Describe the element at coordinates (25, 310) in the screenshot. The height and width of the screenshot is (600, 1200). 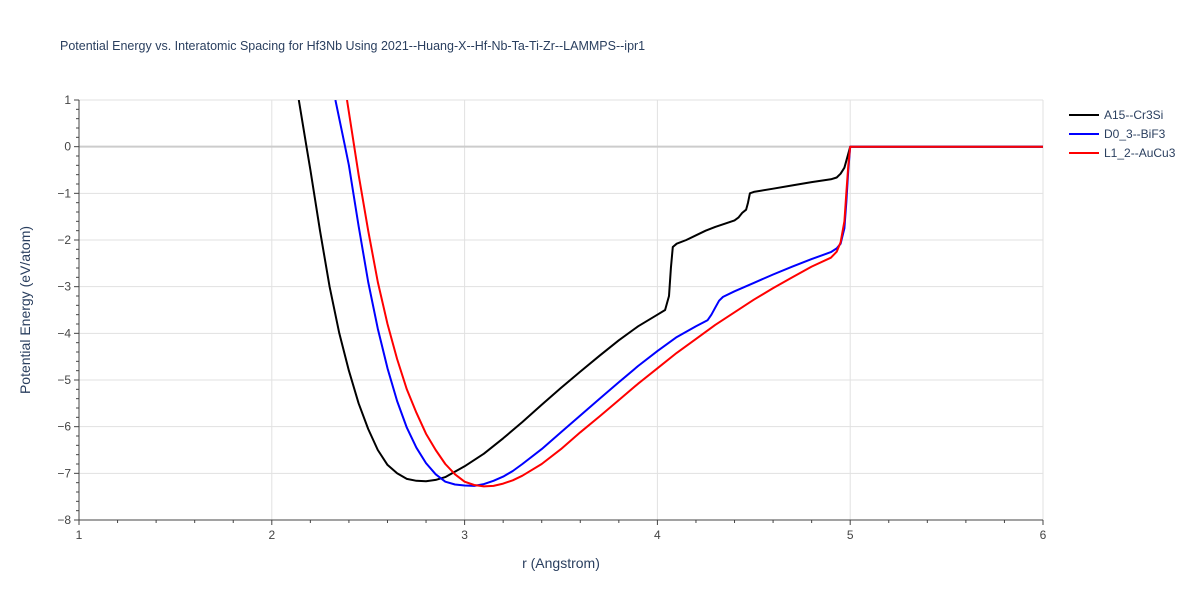
I see `y-axis-title: Potential Energy (eV/atom)` at that location.